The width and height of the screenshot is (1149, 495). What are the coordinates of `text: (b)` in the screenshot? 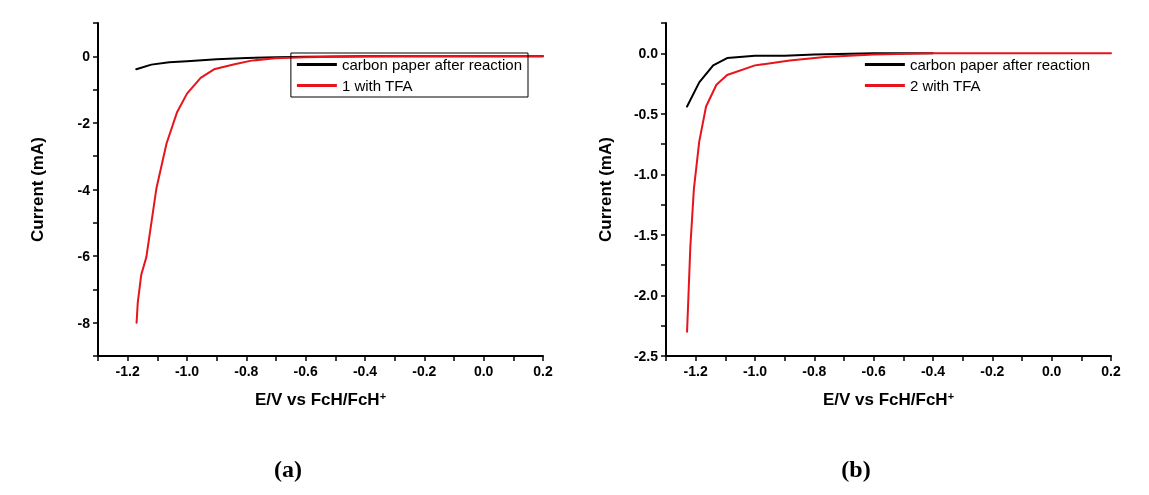 It's located at (856, 469).